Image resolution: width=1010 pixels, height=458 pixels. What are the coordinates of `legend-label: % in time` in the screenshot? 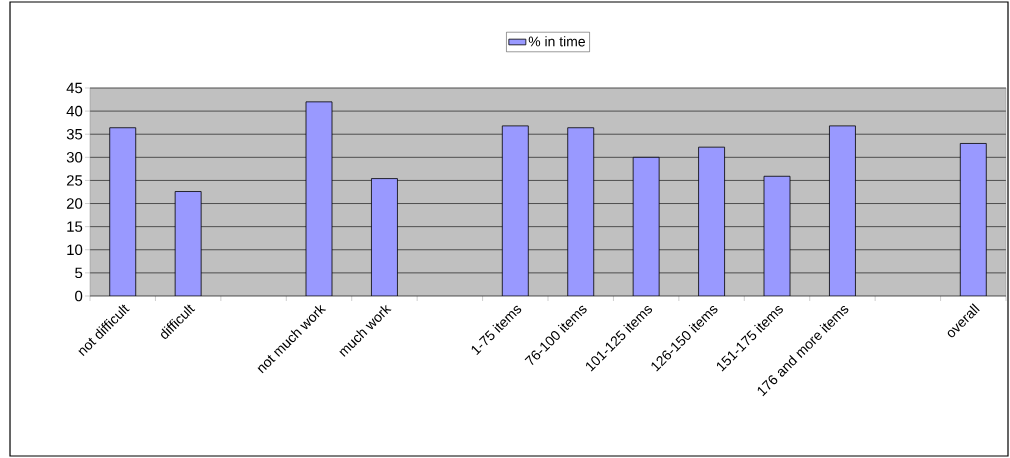 It's located at (556, 41).